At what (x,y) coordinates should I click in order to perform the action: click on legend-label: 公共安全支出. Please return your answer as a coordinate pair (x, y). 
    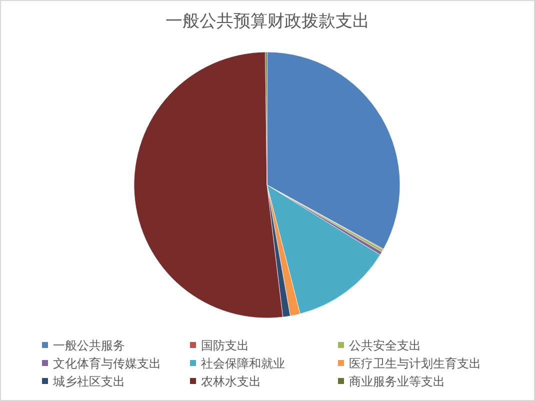
    Looking at the image, I should click on (385, 345).